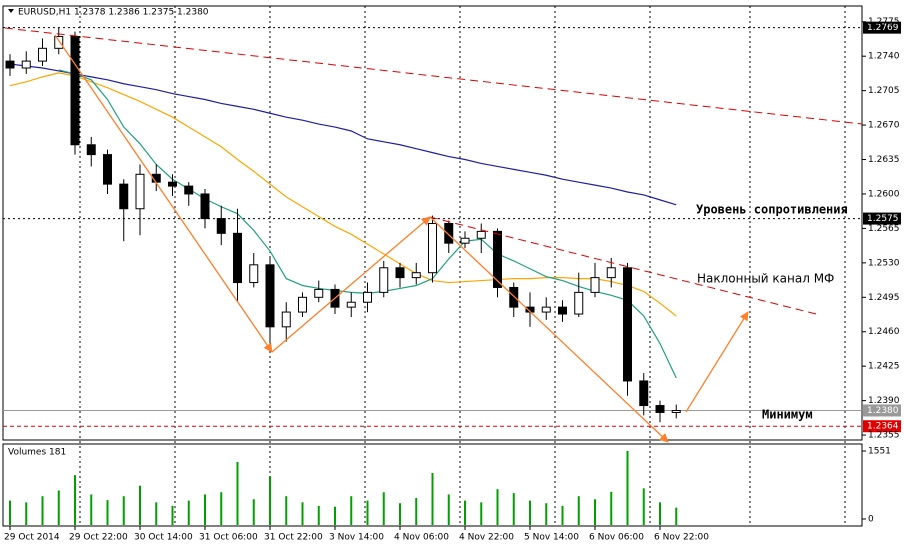 The image size is (904, 550). I want to click on y-tick-label: 1.2530, so click(884, 263).